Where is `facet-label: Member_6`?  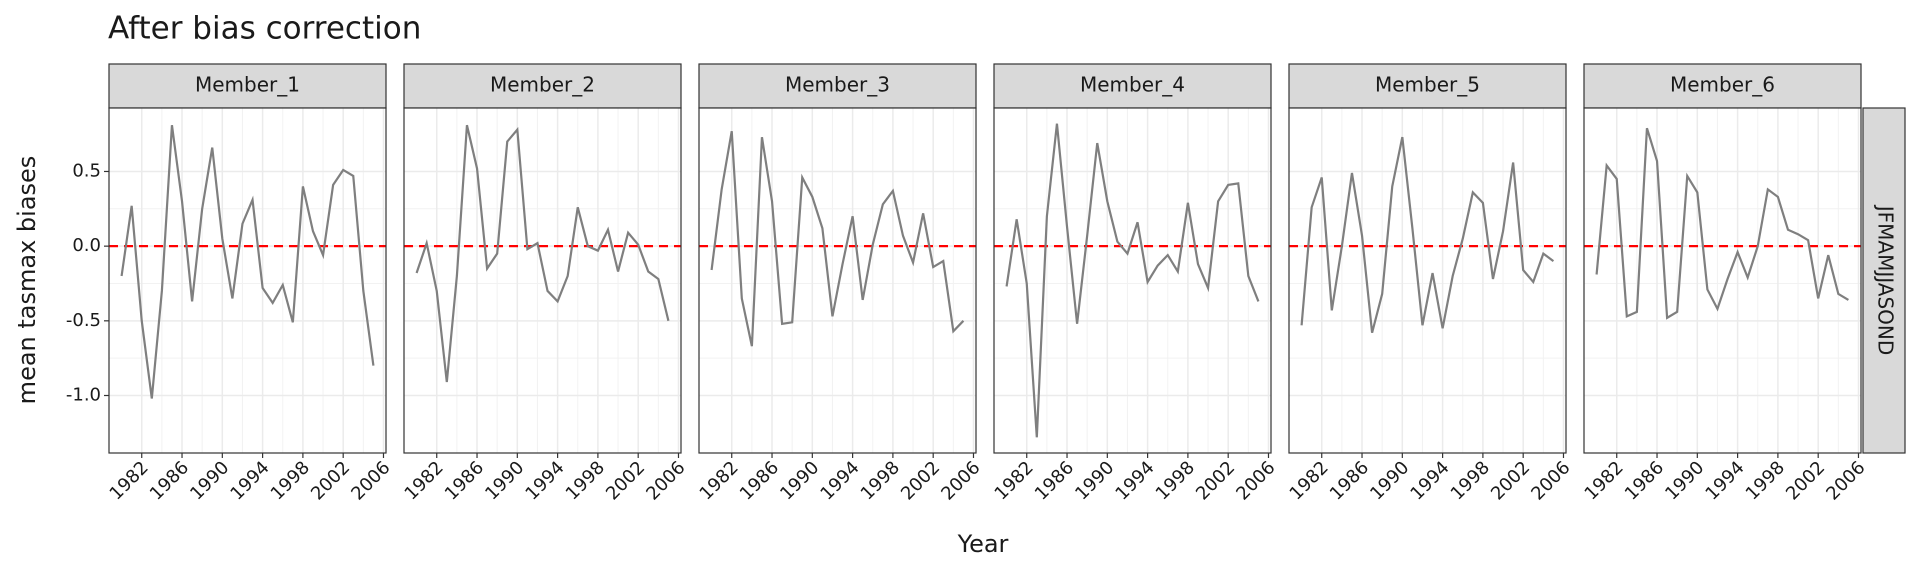
facet-label: Member_6 is located at coordinates (1722, 85).